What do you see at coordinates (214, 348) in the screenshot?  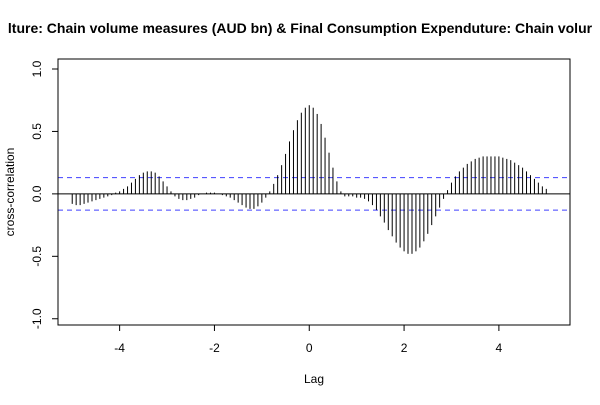 I see `x-tick-label: -2` at bounding box center [214, 348].